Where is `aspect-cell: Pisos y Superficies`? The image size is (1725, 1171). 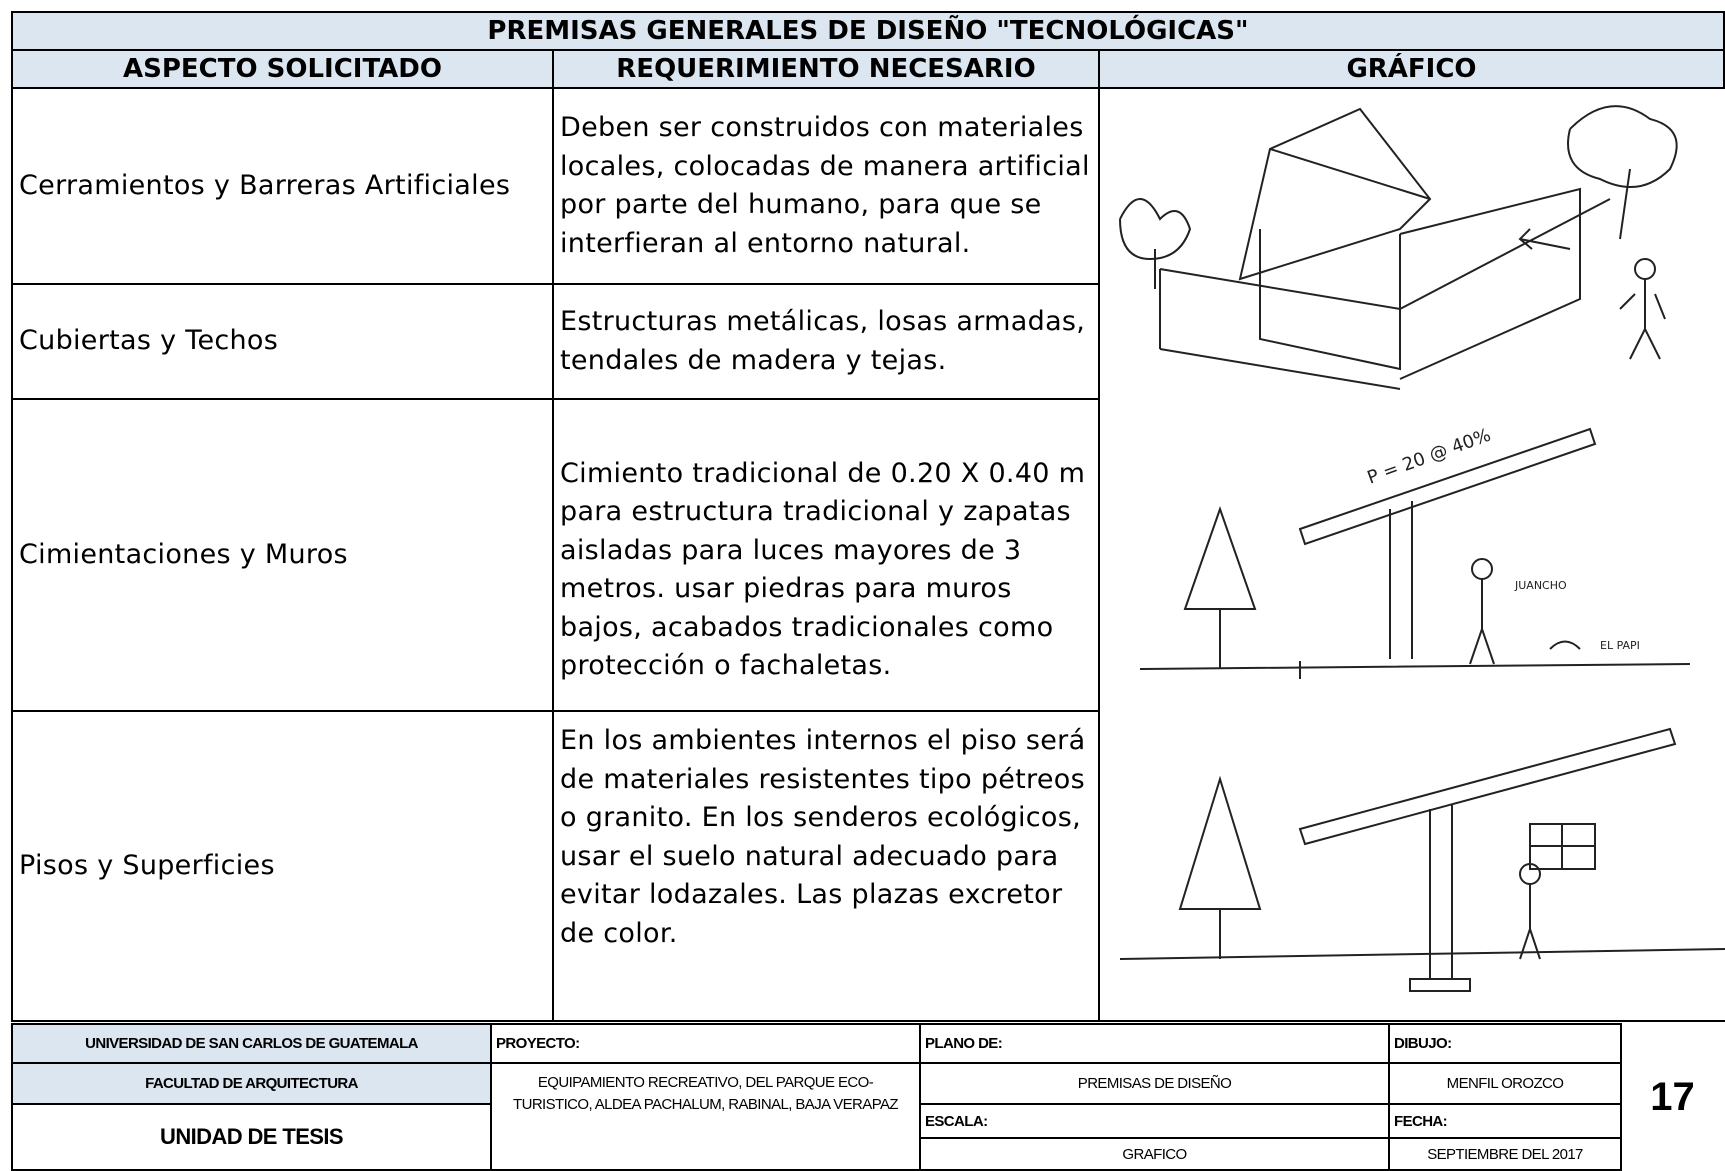
aspect-cell: Pisos y Superficies is located at coordinates (282, 866).